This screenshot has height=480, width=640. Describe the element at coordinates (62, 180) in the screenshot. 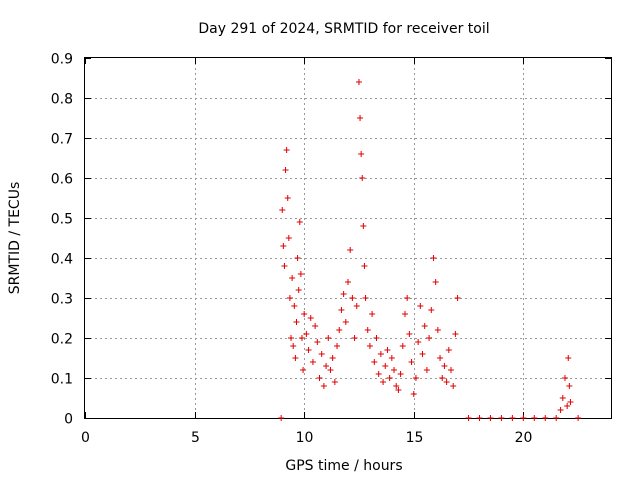

I see `y-tick-label: 0.6` at that location.